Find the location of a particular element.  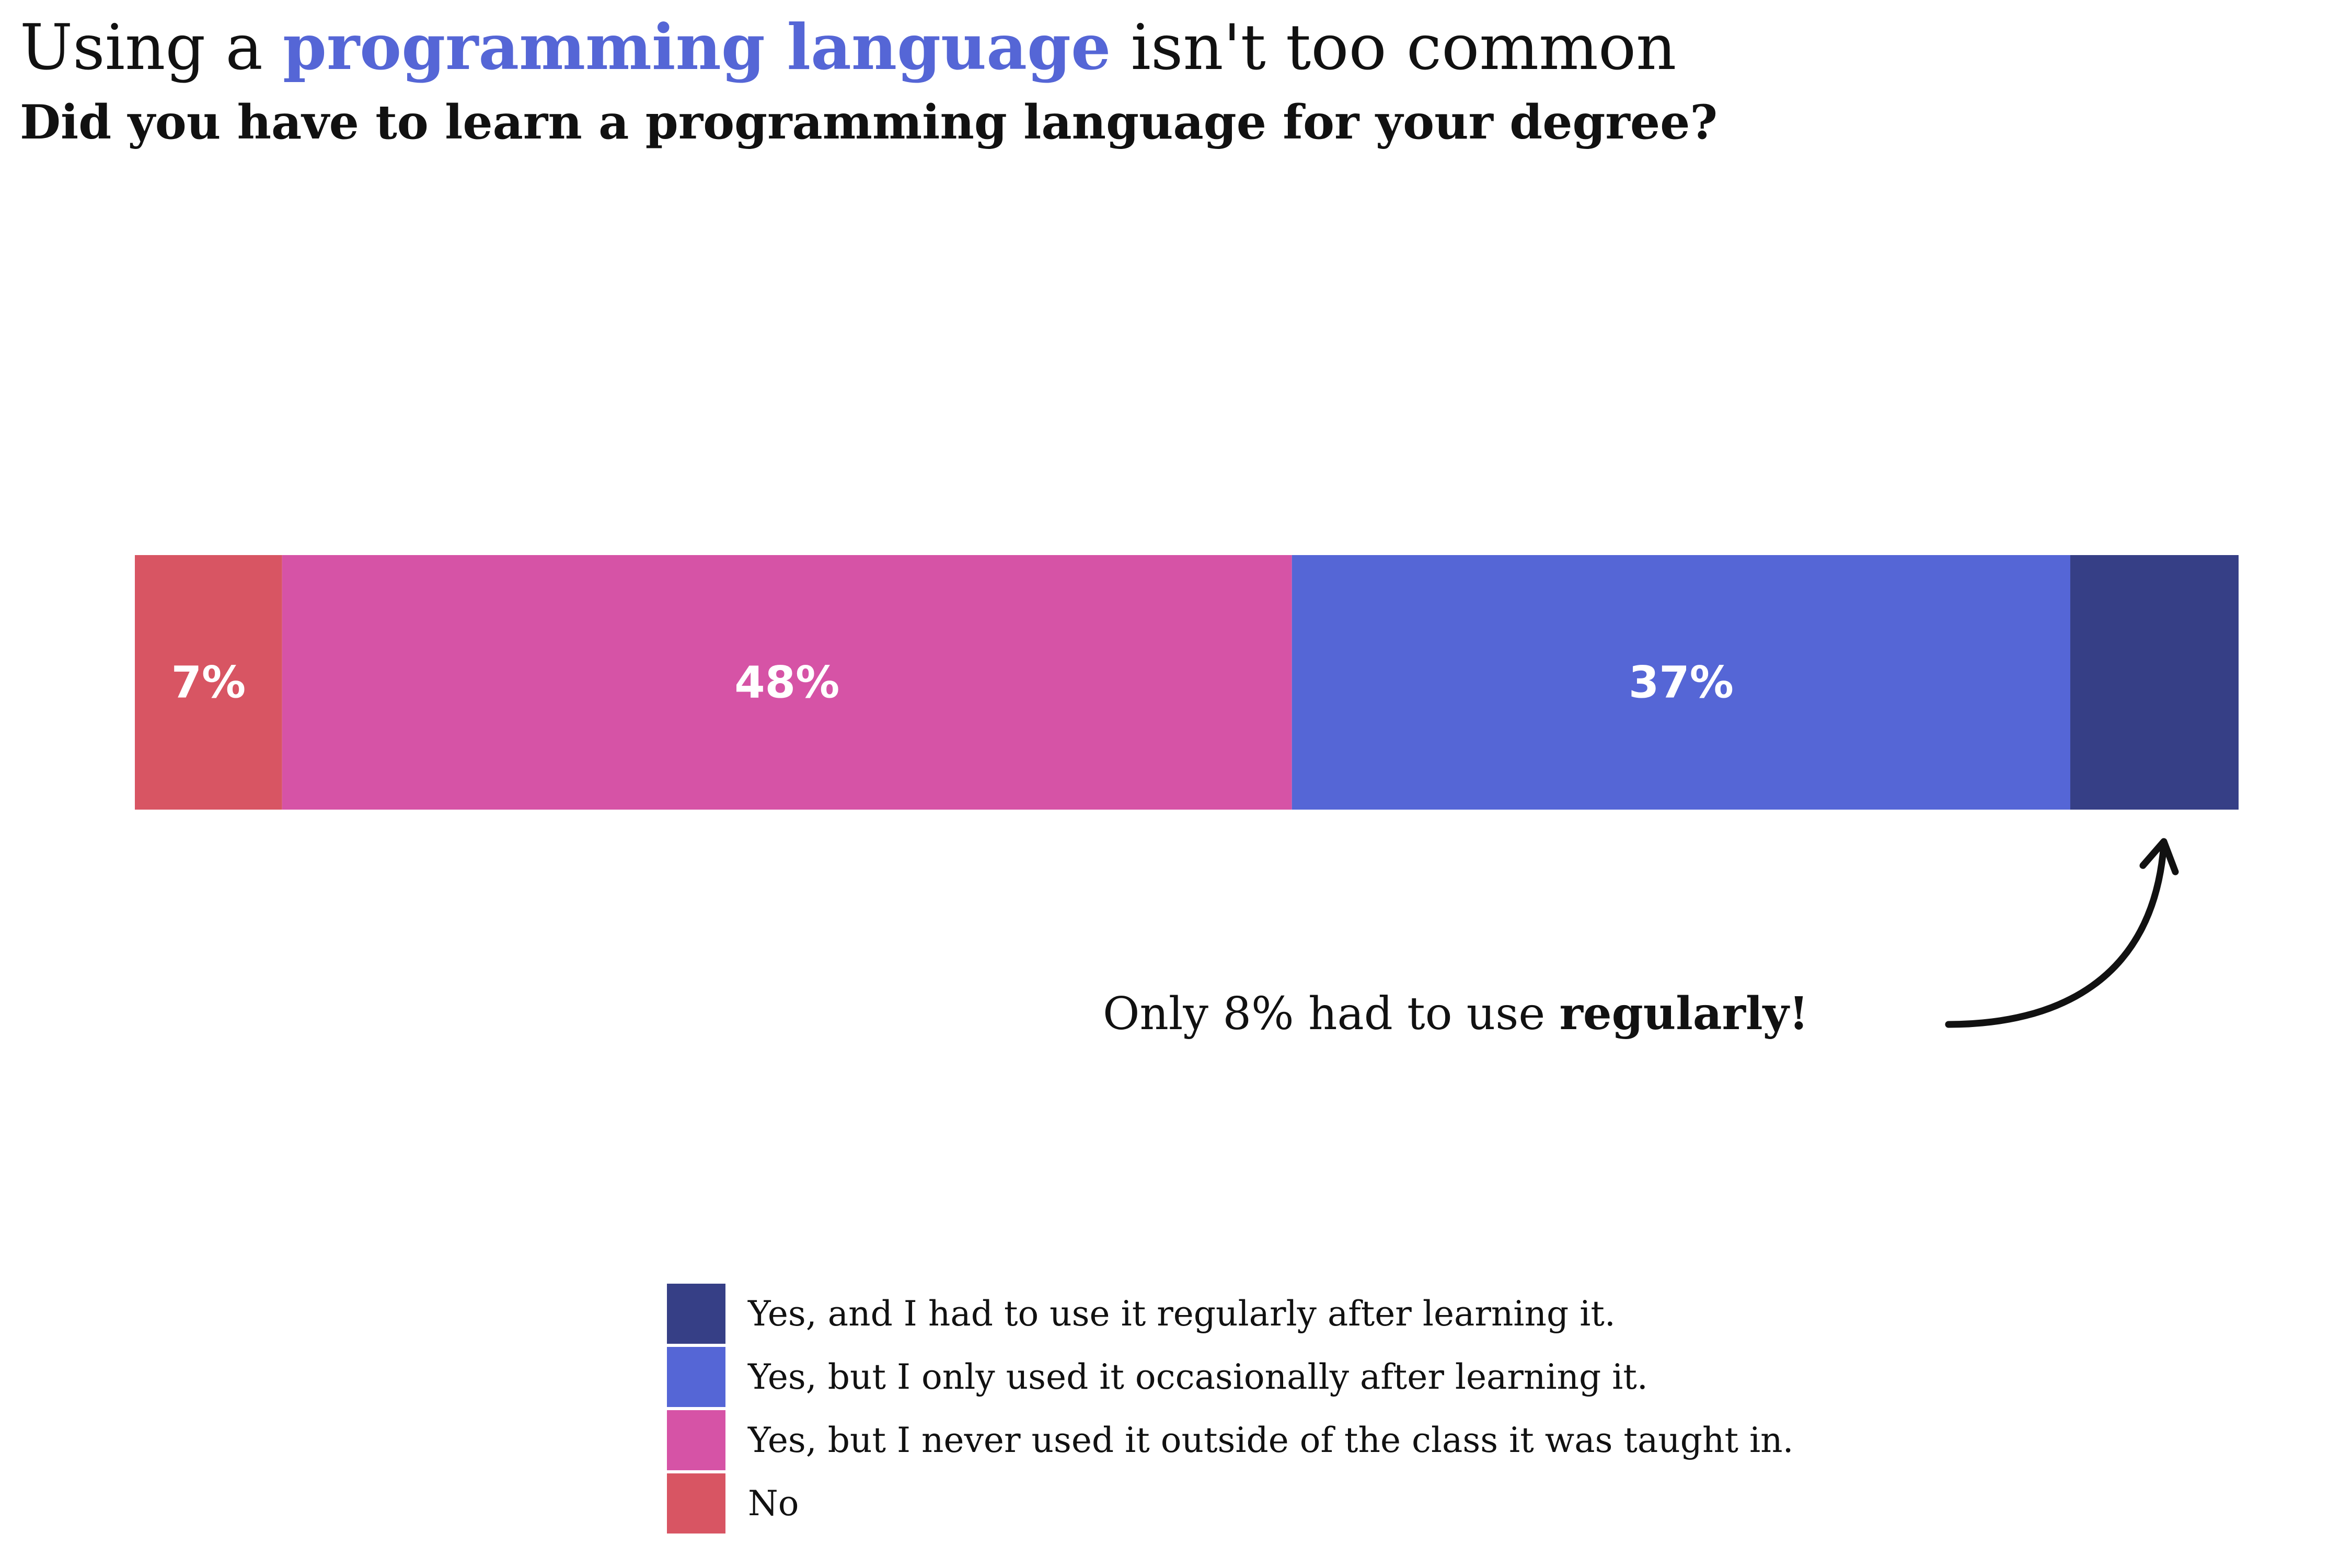

annotation-callout: Only 8% had to use regularly! is located at coordinates (1455, 1014).